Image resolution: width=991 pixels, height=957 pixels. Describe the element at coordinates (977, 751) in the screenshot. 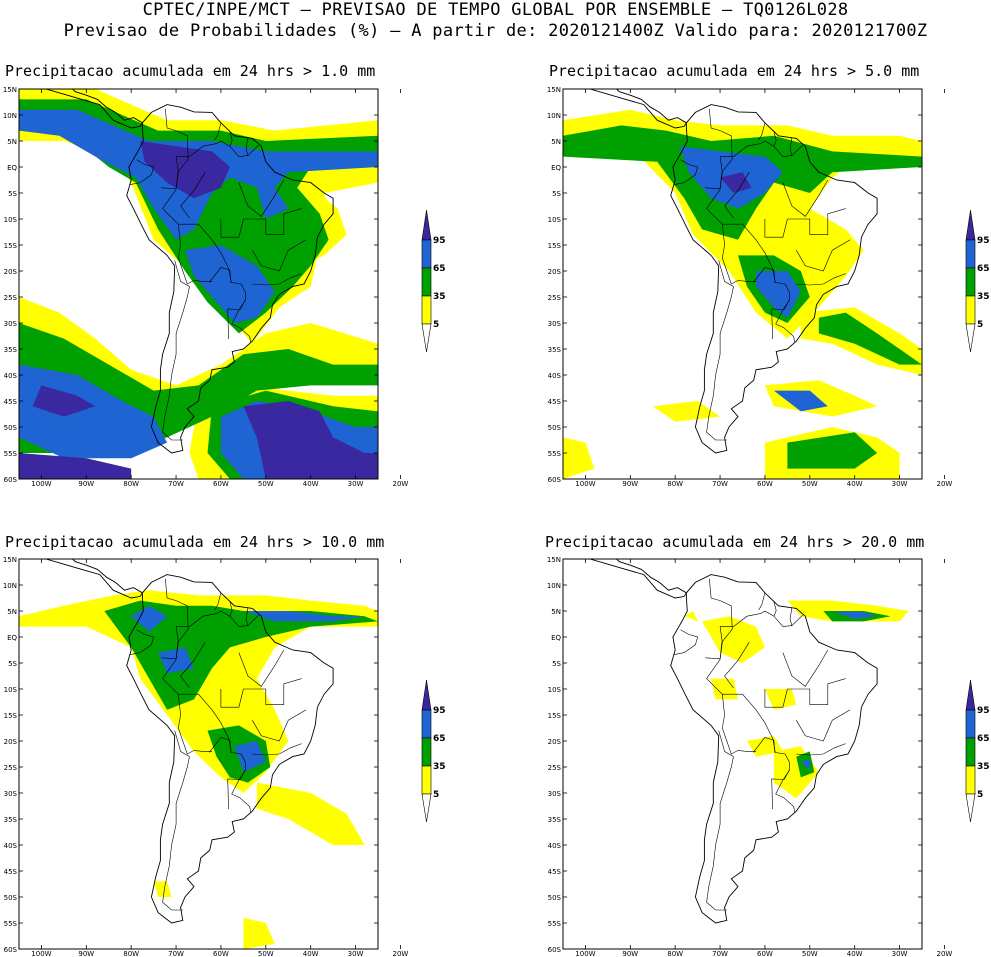

I see `panel-4-legend: 95 65 35 5` at that location.